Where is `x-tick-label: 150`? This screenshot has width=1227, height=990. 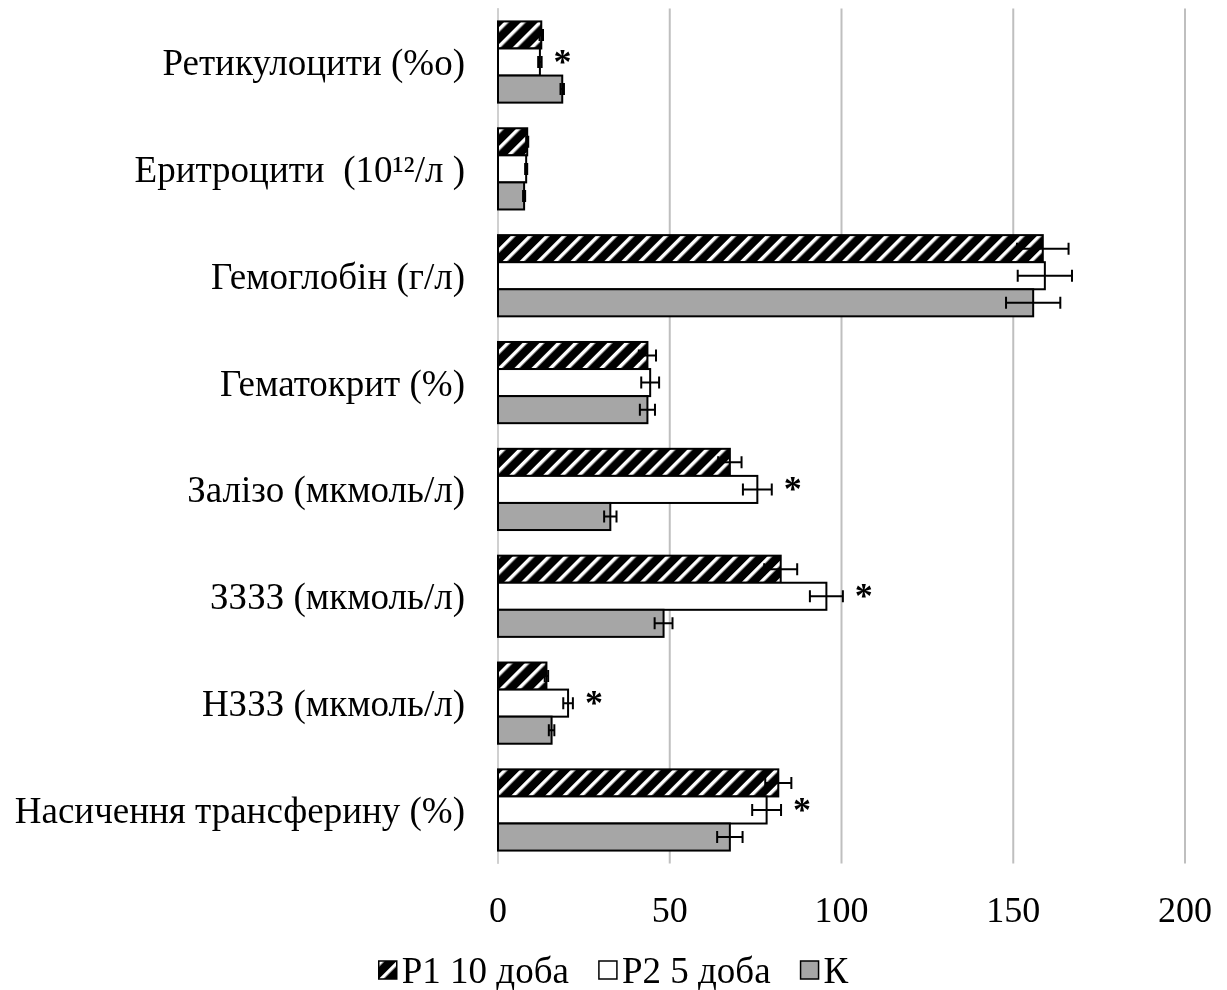
x-tick-label: 150 is located at coordinates (1013, 910).